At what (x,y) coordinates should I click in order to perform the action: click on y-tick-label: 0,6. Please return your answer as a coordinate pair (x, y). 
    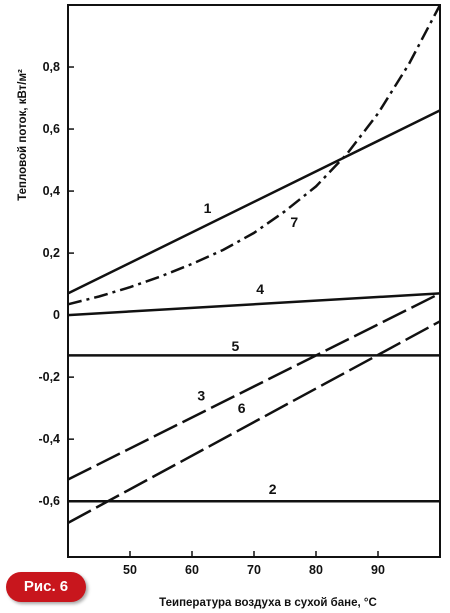
    Looking at the image, I should click on (51, 129).